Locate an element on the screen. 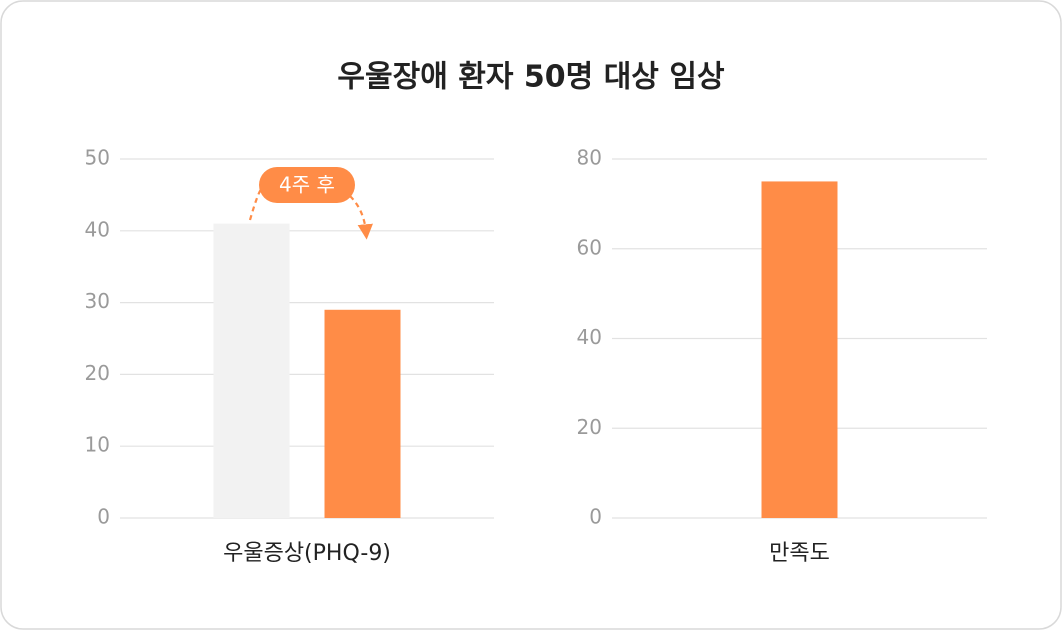 The height and width of the screenshot is (630, 1062). annotation-layer: 4주 후 is located at coordinates (310, 203).